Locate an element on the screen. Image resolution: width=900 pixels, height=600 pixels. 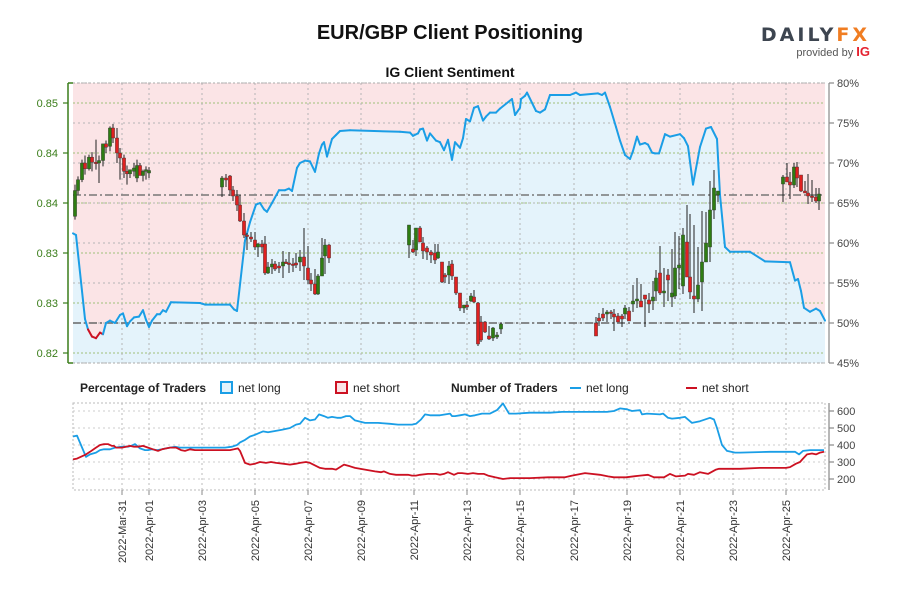
net-short-line-swatch-icon is located at coordinates (691, 388).